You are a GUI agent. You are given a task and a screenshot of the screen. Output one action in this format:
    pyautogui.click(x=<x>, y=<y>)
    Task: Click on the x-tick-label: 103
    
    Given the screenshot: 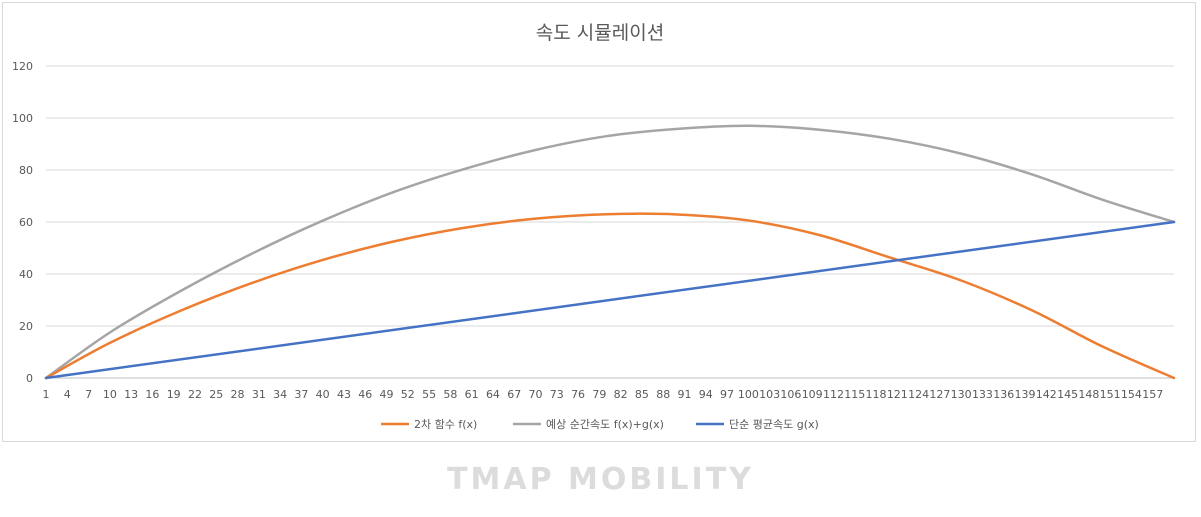 What is the action you would take?
    pyautogui.click(x=769, y=394)
    